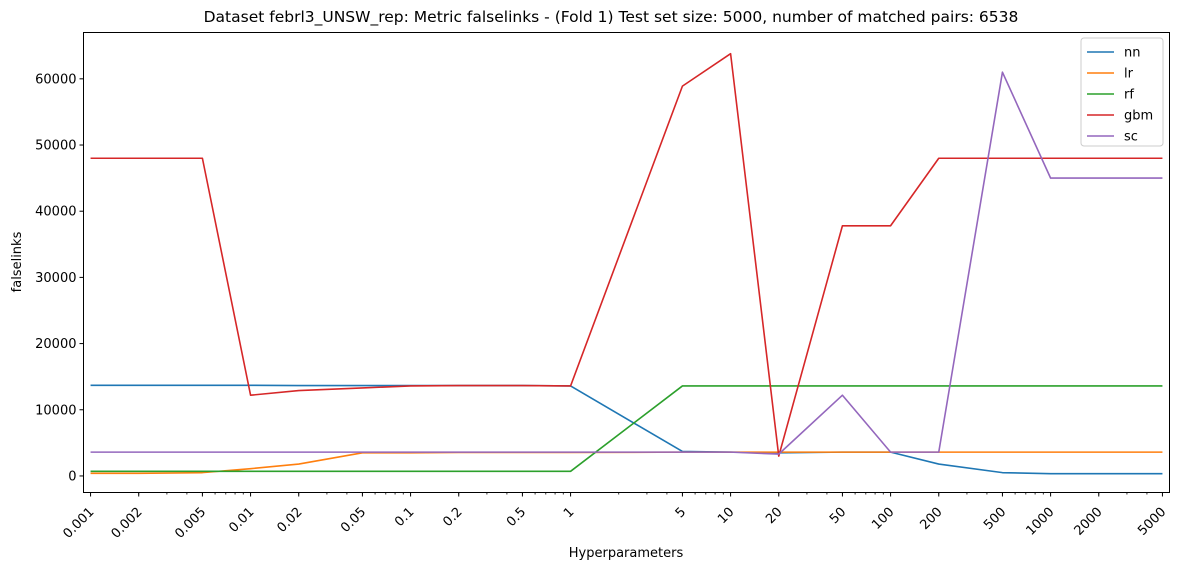 The height and width of the screenshot is (571, 1188). Describe the element at coordinates (1040, 522) in the screenshot. I see `x-tick-label: 1000` at that location.